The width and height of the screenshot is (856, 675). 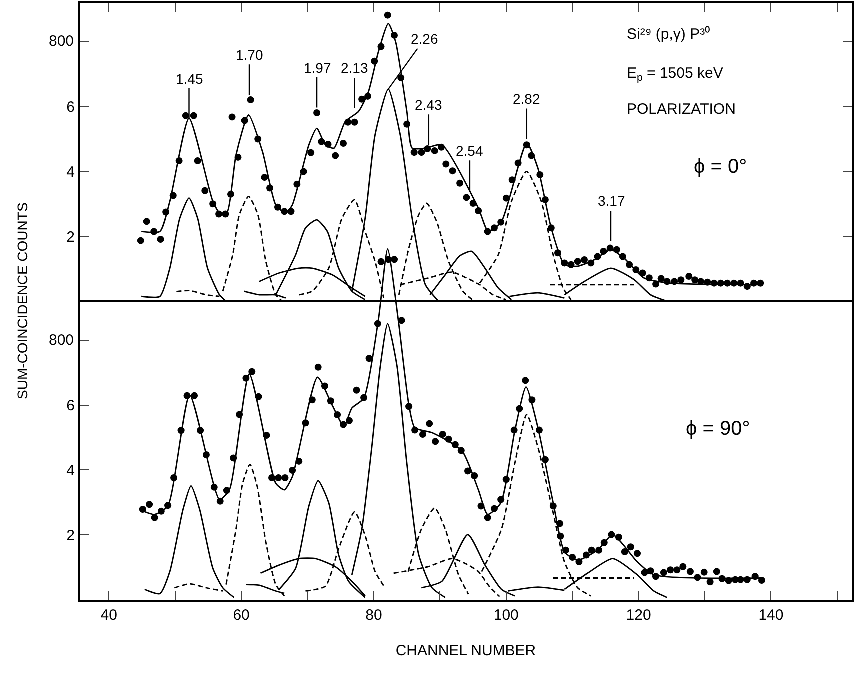 I want to click on x-tick-label: 100, so click(x=506, y=615).